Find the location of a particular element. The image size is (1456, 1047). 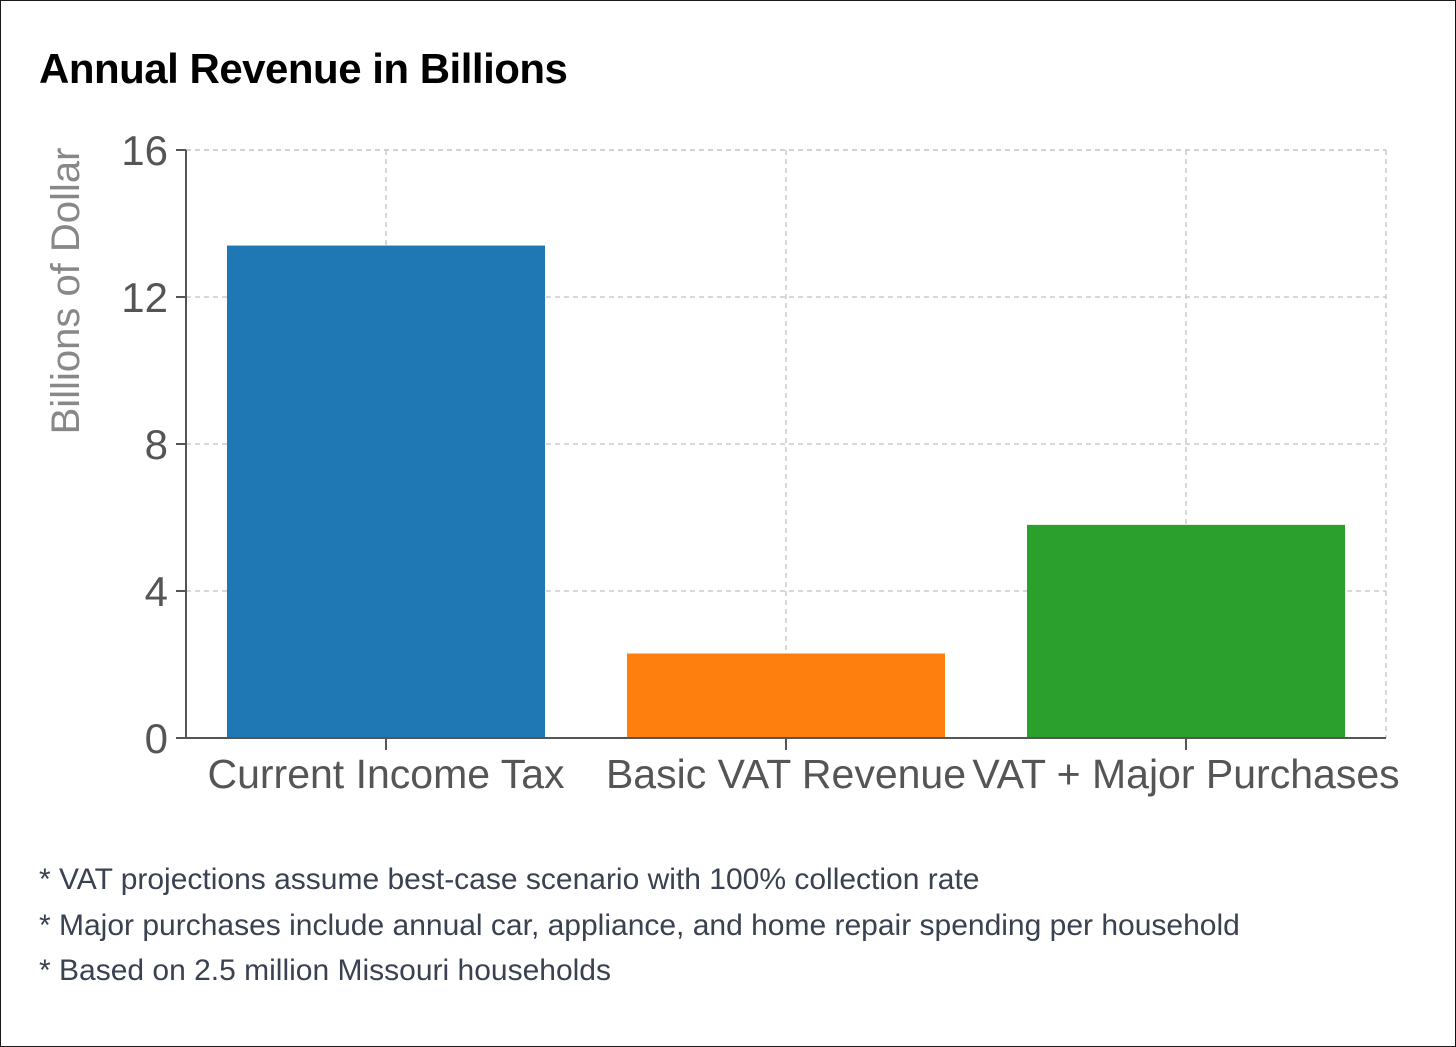

y-tick-label: 12 is located at coordinates (144, 297).